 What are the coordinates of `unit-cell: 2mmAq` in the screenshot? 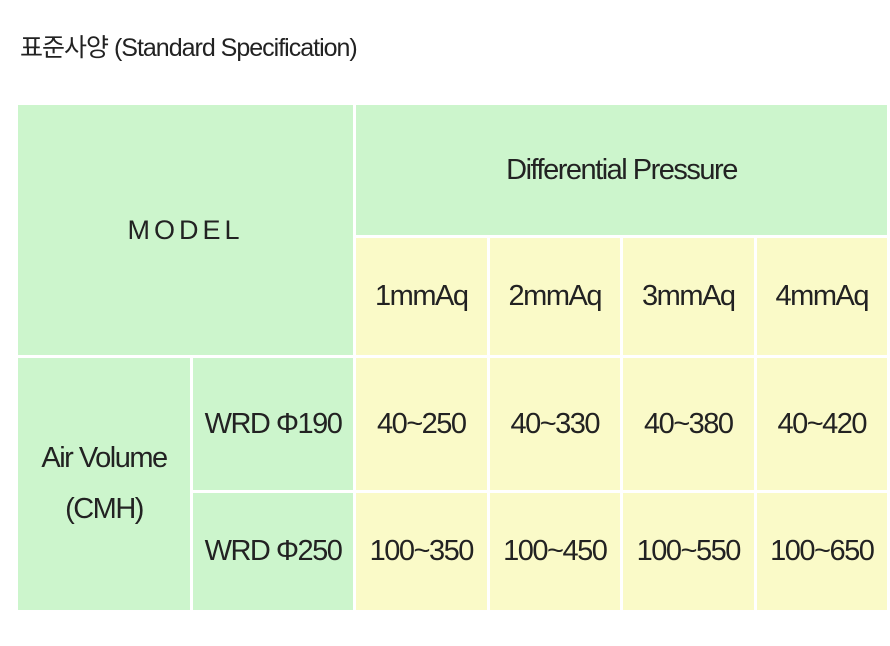 It's located at (554, 296).